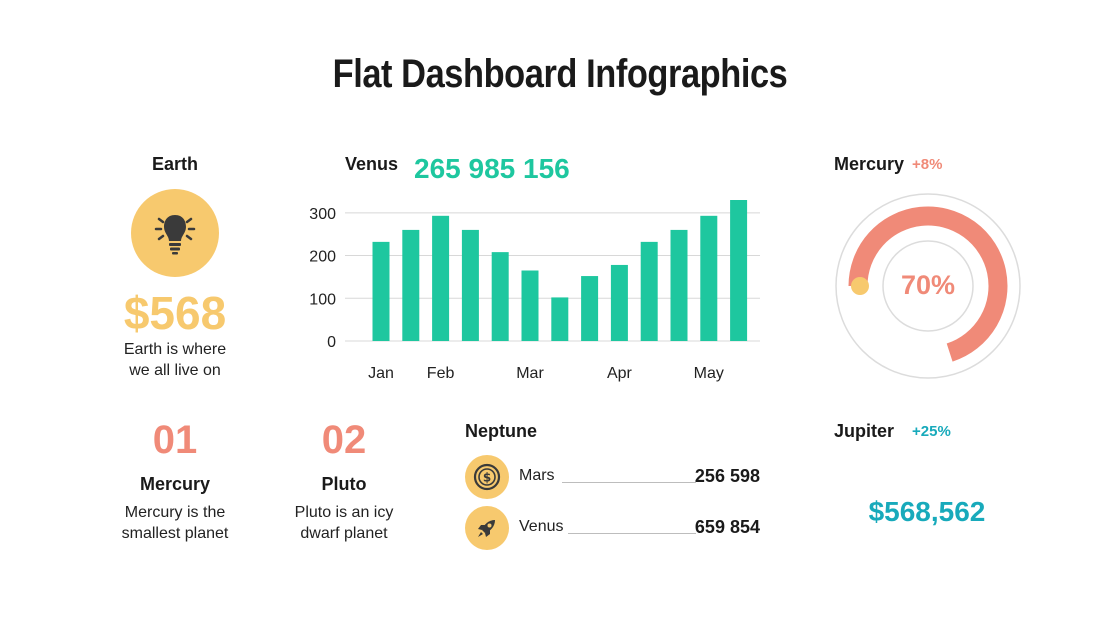 This screenshot has width=1120, height=630. I want to click on dollar-coin-icon: $, so click(487, 477).